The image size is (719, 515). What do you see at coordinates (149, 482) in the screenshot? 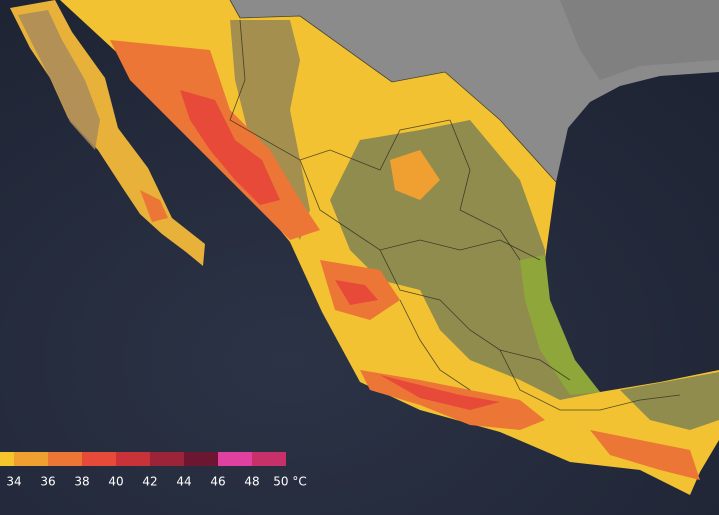
I see `legend-label: 42` at bounding box center [149, 482].